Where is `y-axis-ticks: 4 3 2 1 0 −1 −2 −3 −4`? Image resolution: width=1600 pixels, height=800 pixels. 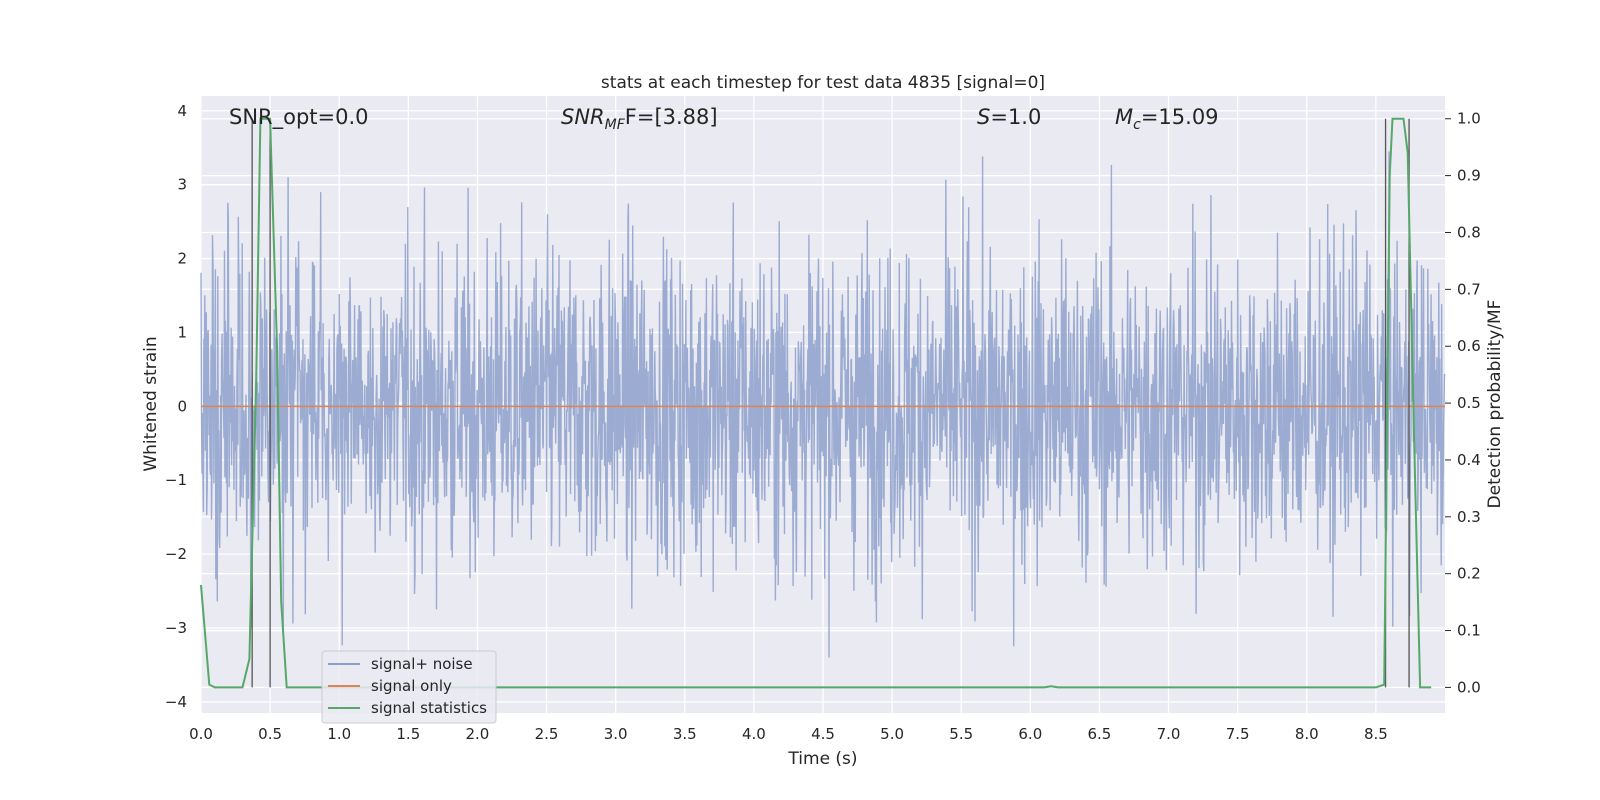 y-axis-ticks: 4 3 2 1 0 −1 −2 −3 −4 is located at coordinates (176, 406).